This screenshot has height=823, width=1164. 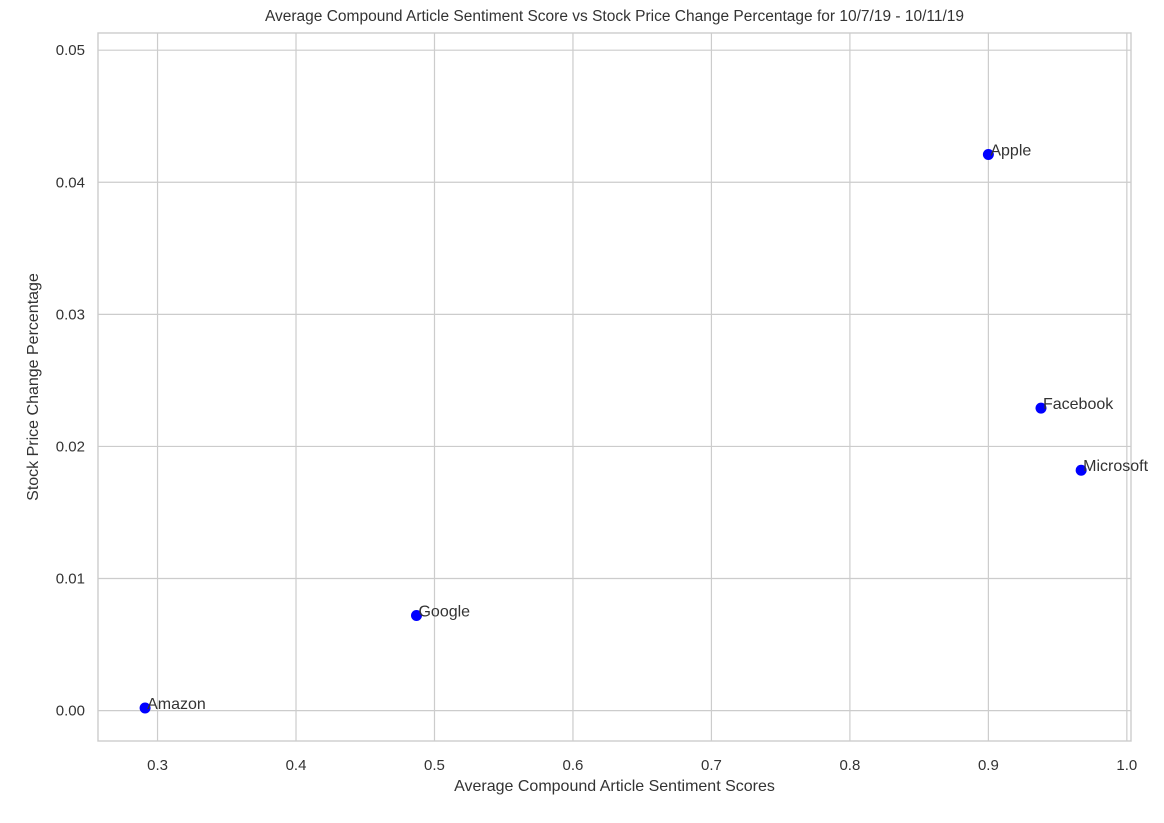 What do you see at coordinates (70, 446) in the screenshot?
I see `y-tick-label: 0.02` at bounding box center [70, 446].